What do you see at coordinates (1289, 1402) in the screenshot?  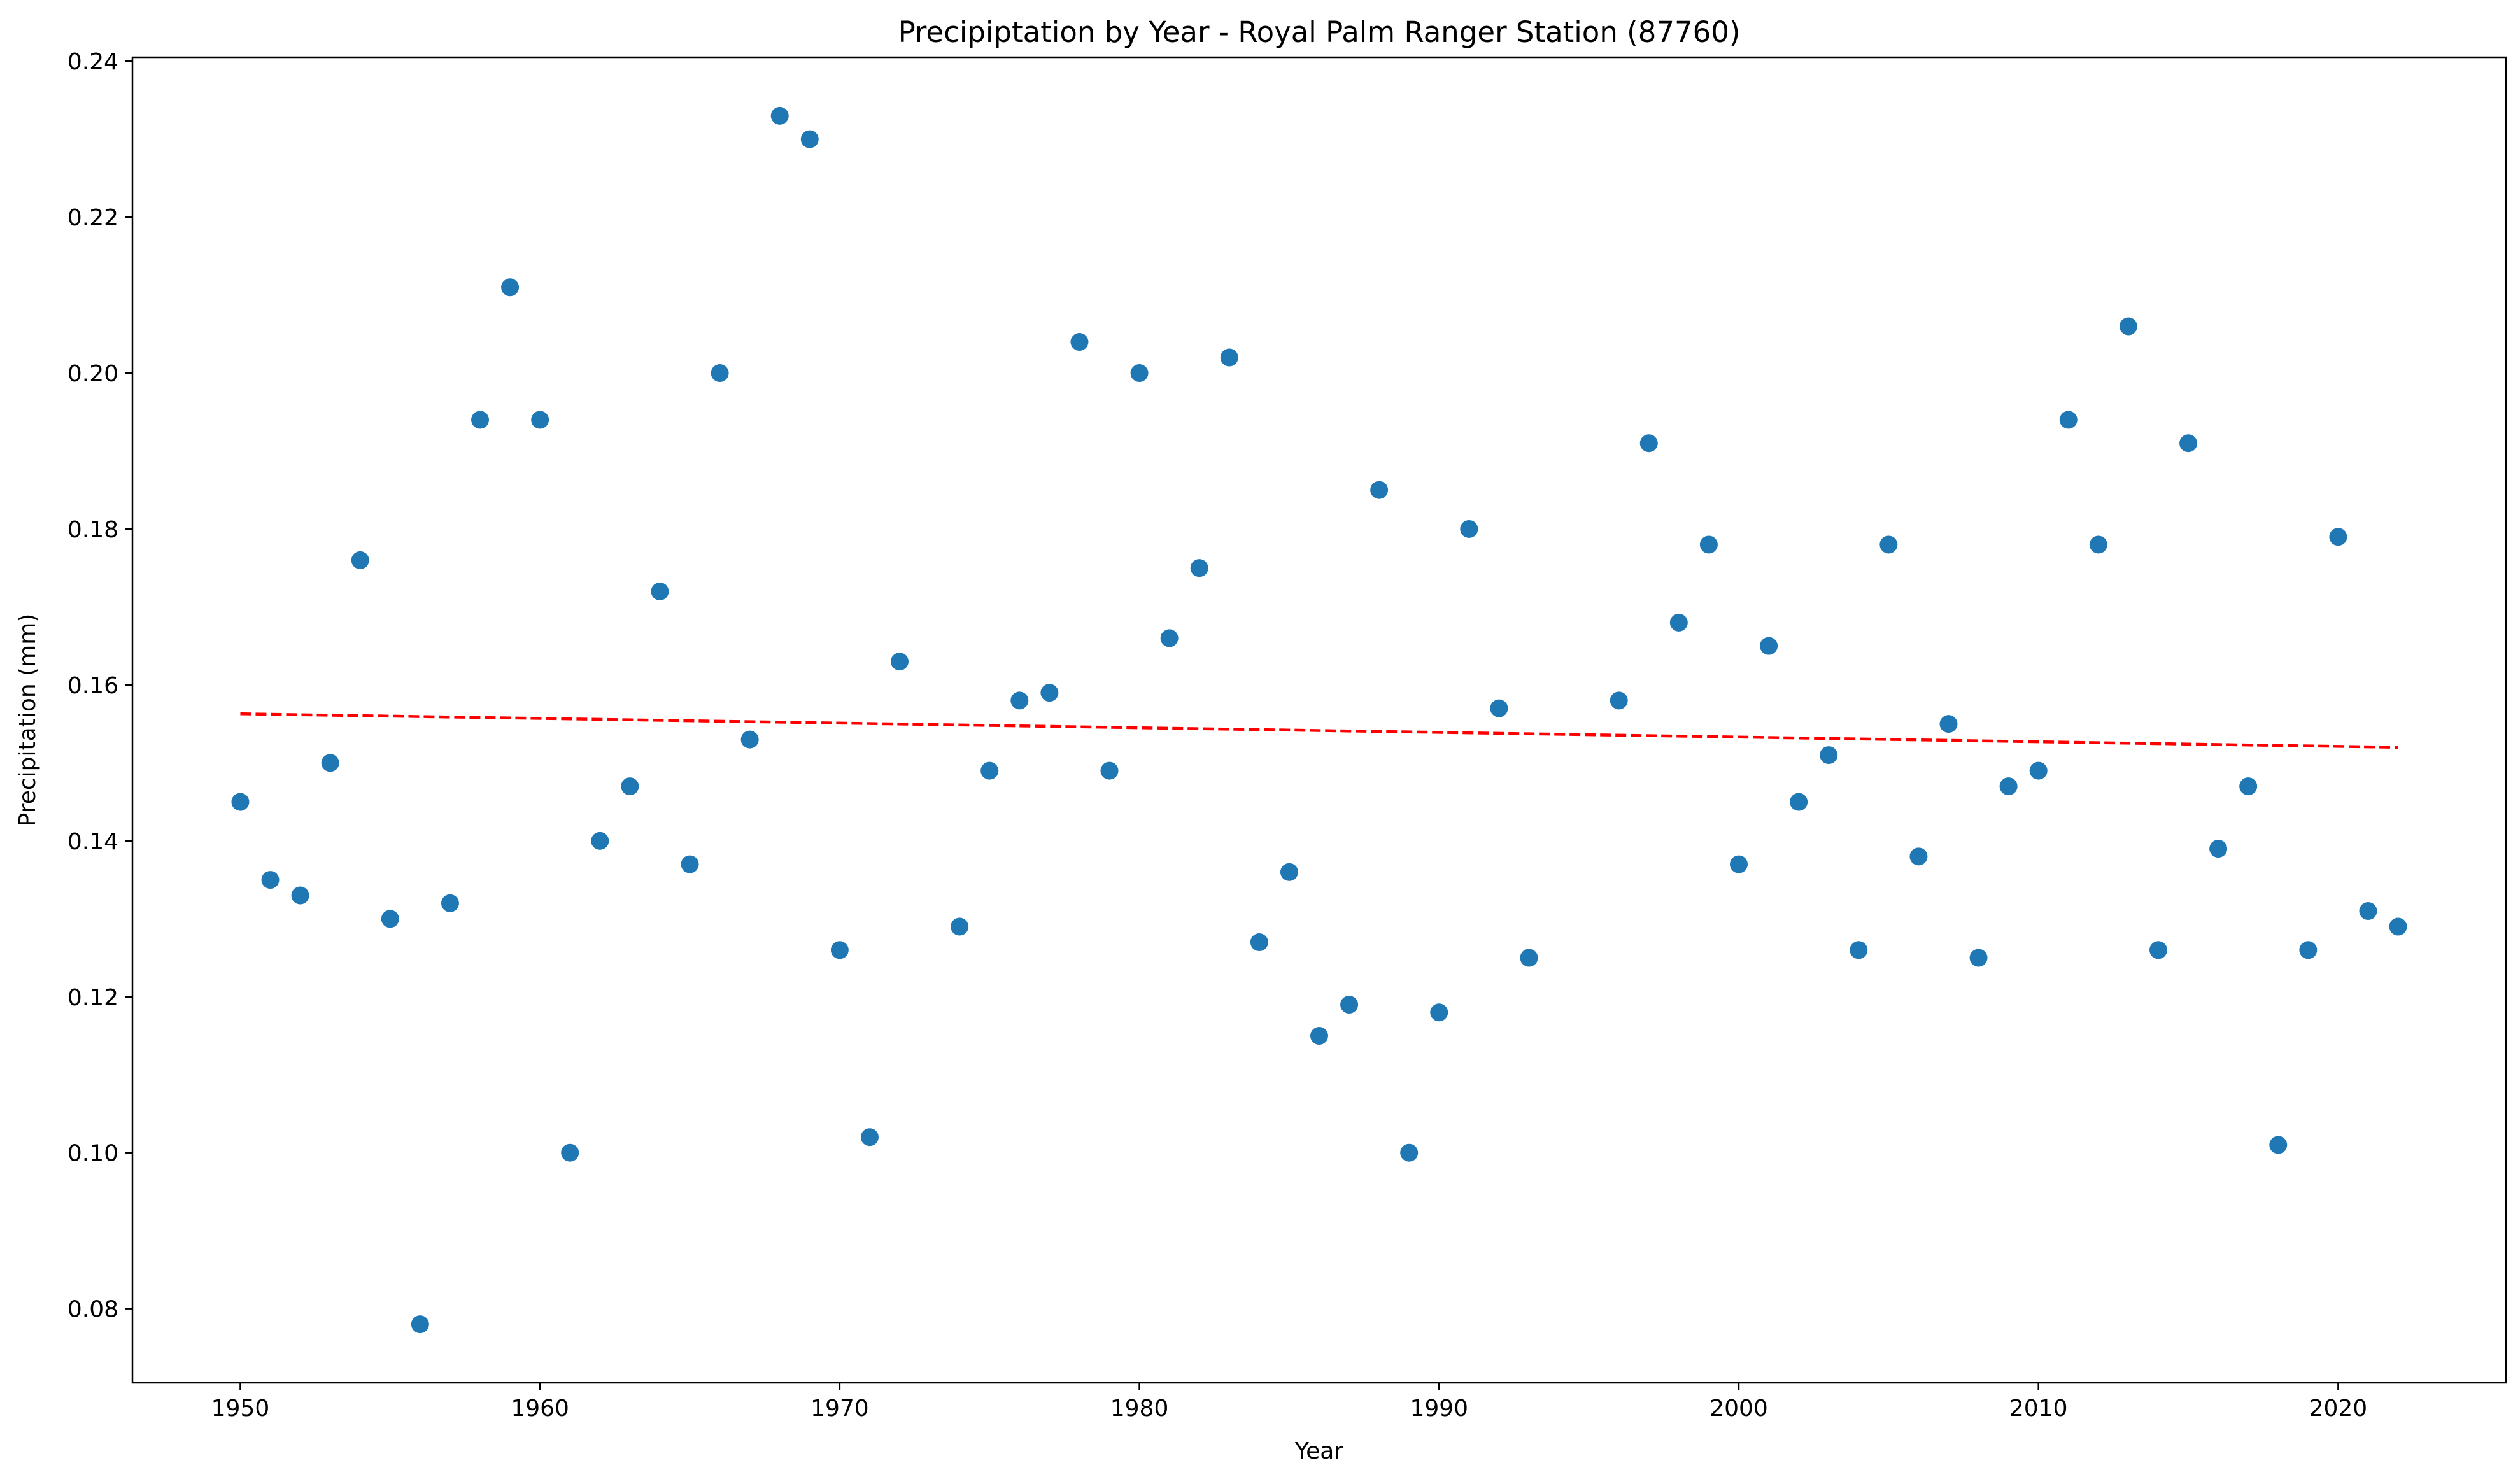 I see `x-axis-ticks: 1950 1960 1970 1980 1990 2000 2010 2020` at bounding box center [1289, 1402].